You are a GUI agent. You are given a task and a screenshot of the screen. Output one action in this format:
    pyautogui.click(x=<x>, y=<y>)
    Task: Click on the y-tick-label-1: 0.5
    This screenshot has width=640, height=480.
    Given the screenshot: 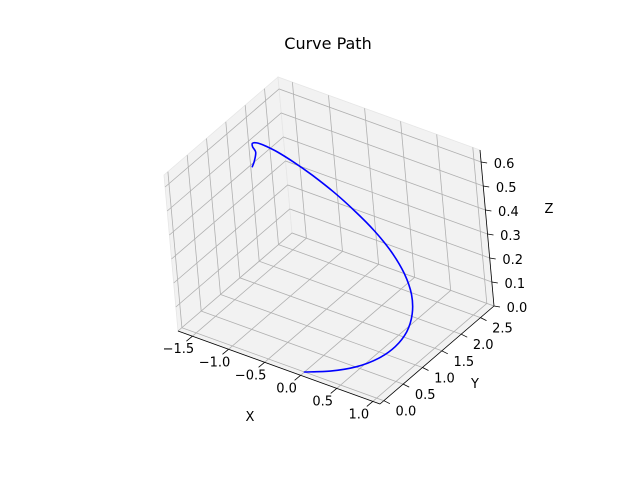 What is the action you would take?
    pyautogui.click(x=425, y=395)
    